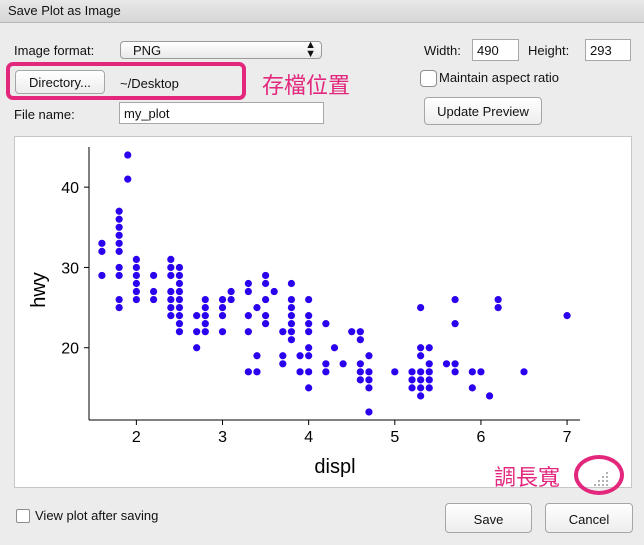  Describe the element at coordinates (608, 50) in the screenshot. I see `height-input: 293` at that location.